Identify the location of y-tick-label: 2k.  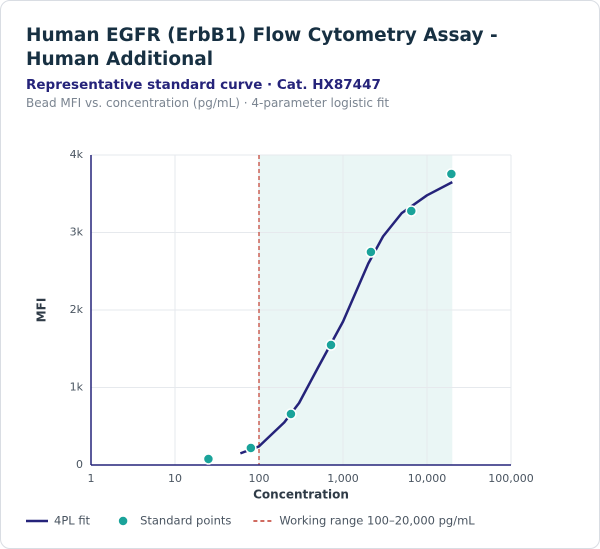
(77, 309).